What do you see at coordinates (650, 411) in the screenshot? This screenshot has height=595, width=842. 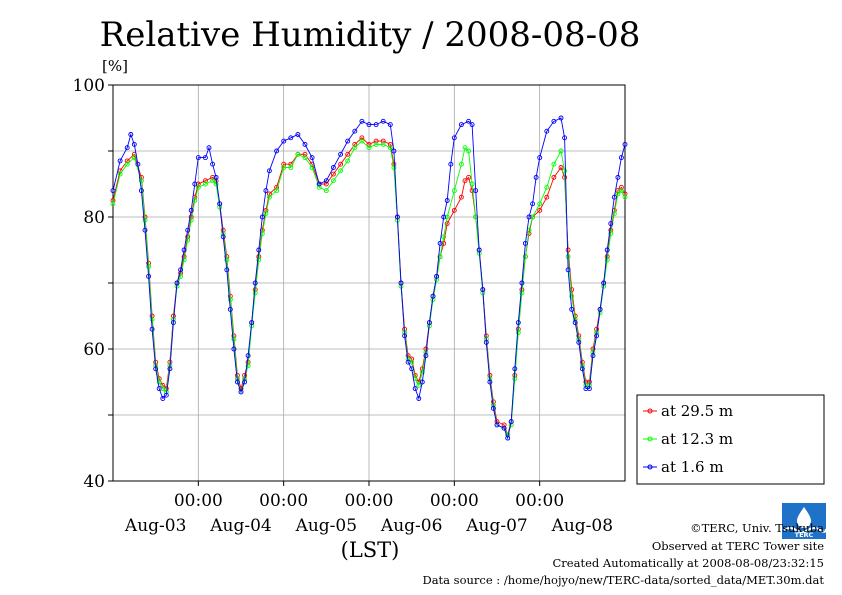 I see `legend-marker` at bounding box center [650, 411].